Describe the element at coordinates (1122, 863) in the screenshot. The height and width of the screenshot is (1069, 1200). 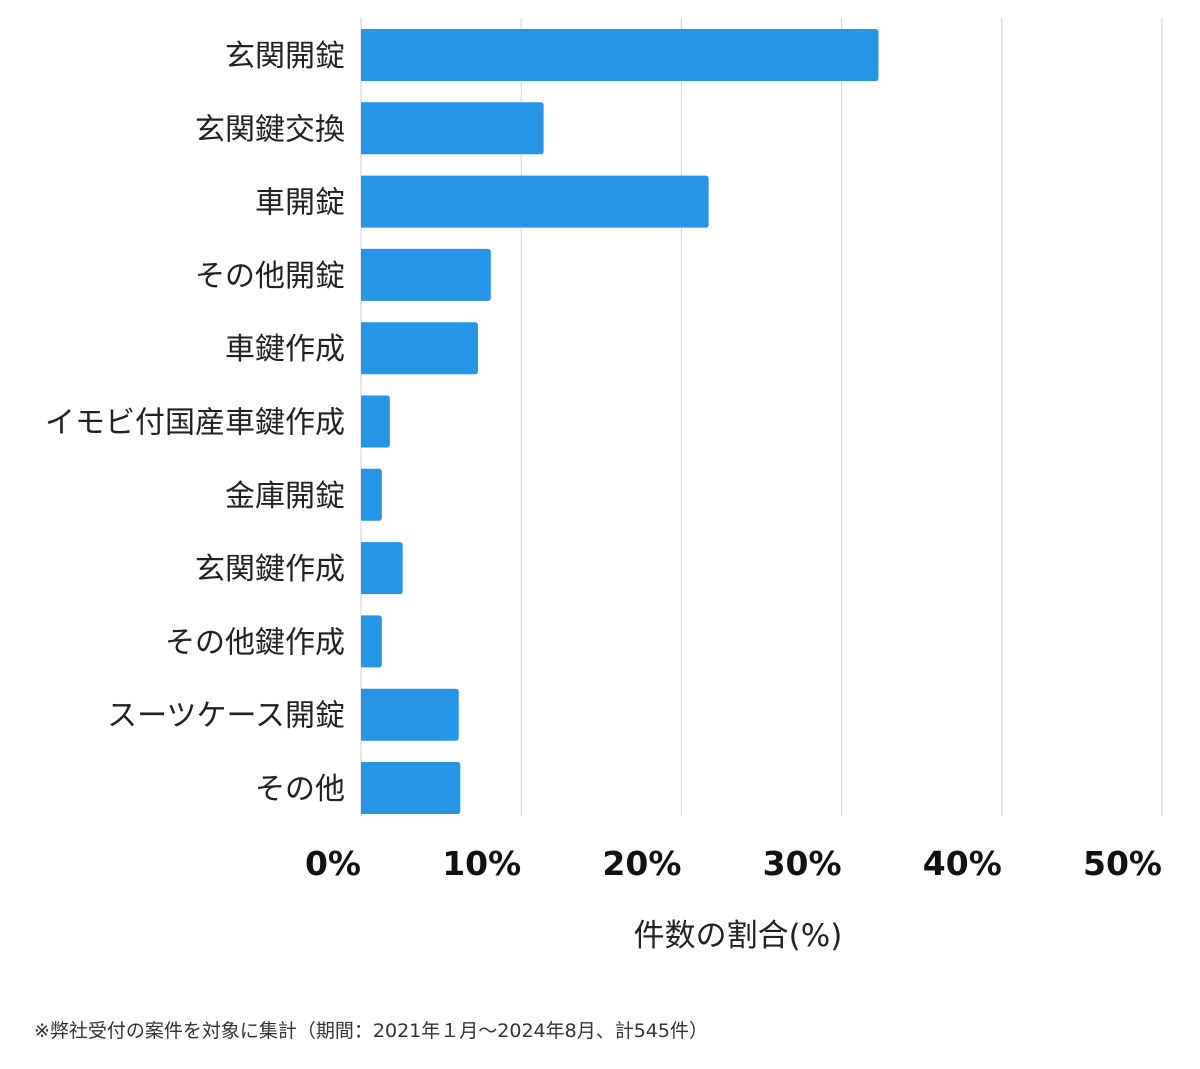
I see `x-tick-label: 50%` at that location.